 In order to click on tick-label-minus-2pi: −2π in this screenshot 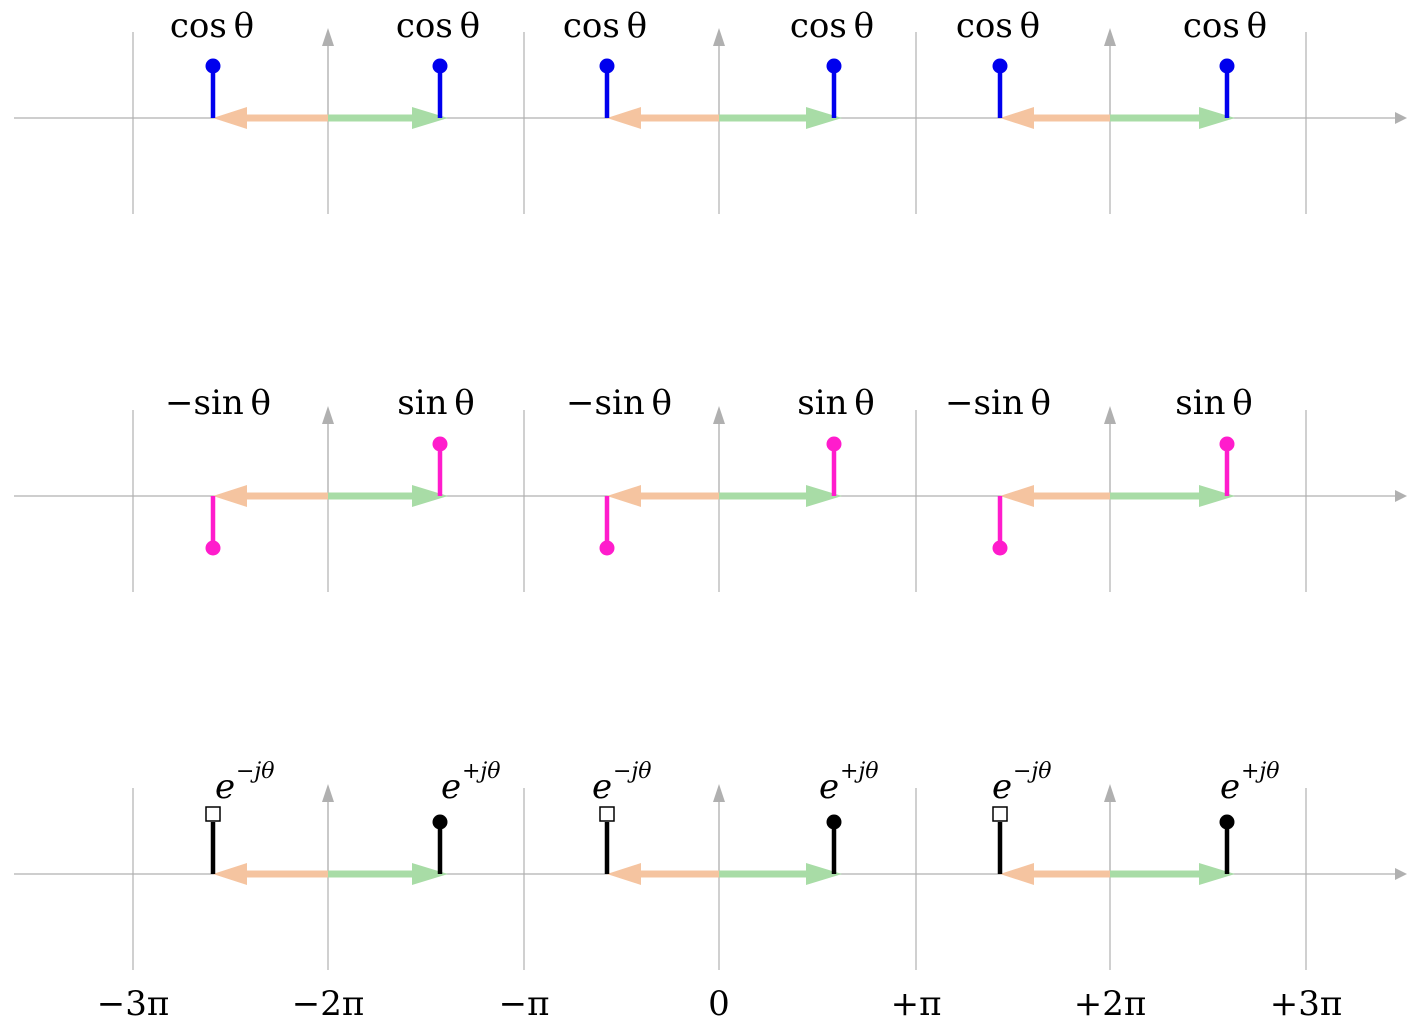, I will do `click(328, 1002)`.